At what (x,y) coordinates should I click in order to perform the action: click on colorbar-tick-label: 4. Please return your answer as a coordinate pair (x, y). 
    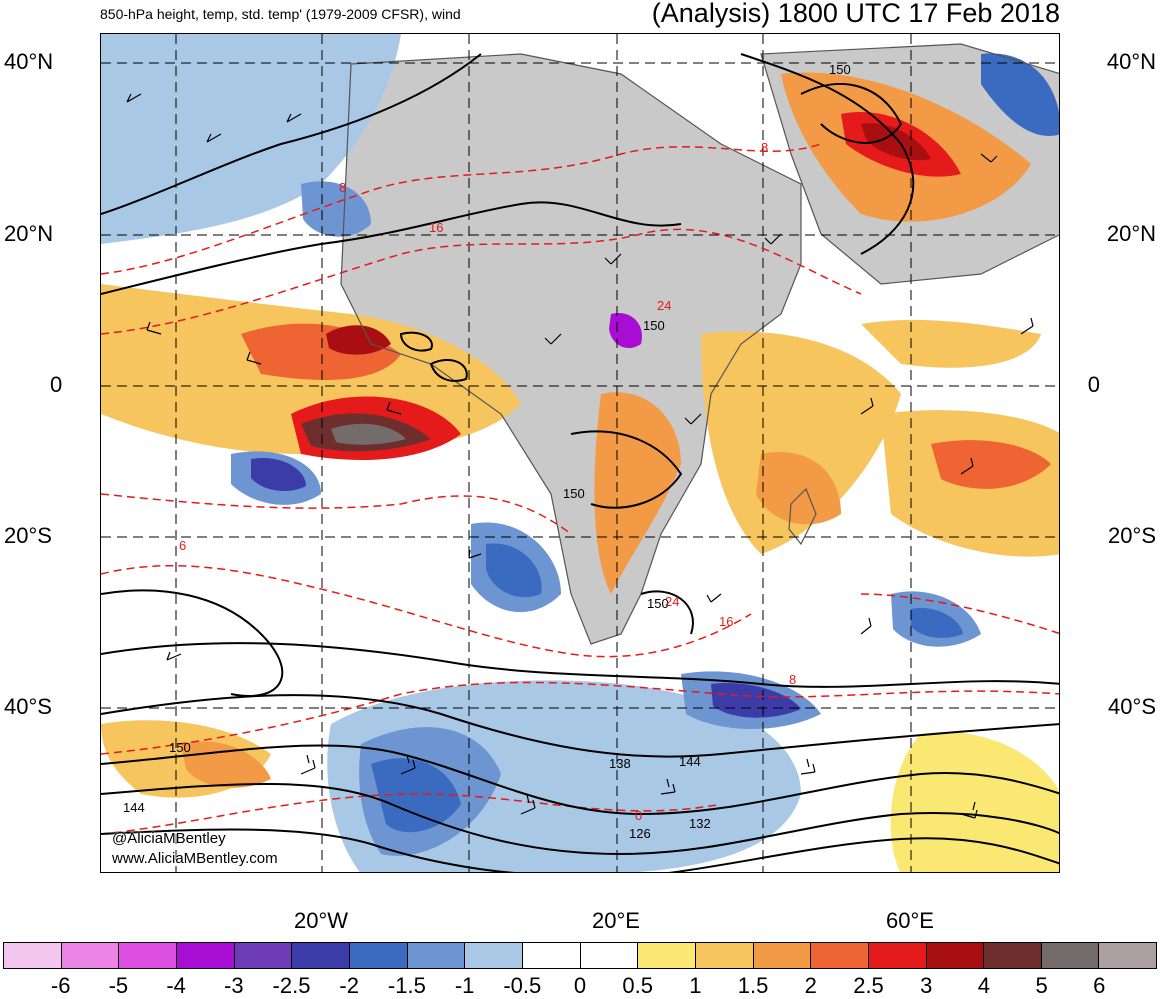
    Looking at the image, I should click on (984, 985).